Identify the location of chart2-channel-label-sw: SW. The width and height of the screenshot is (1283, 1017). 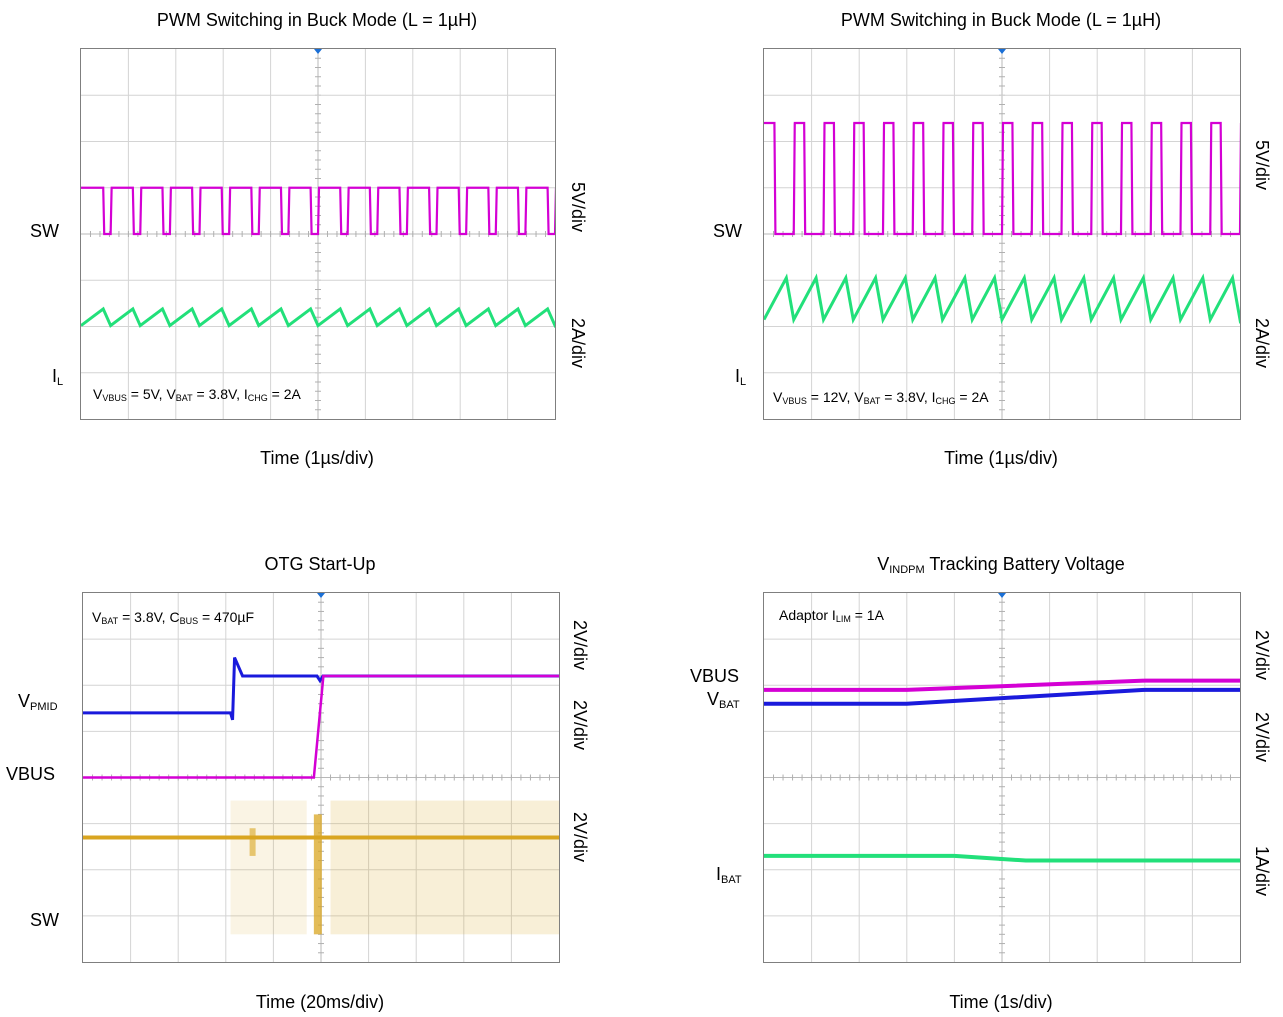
(727, 231).